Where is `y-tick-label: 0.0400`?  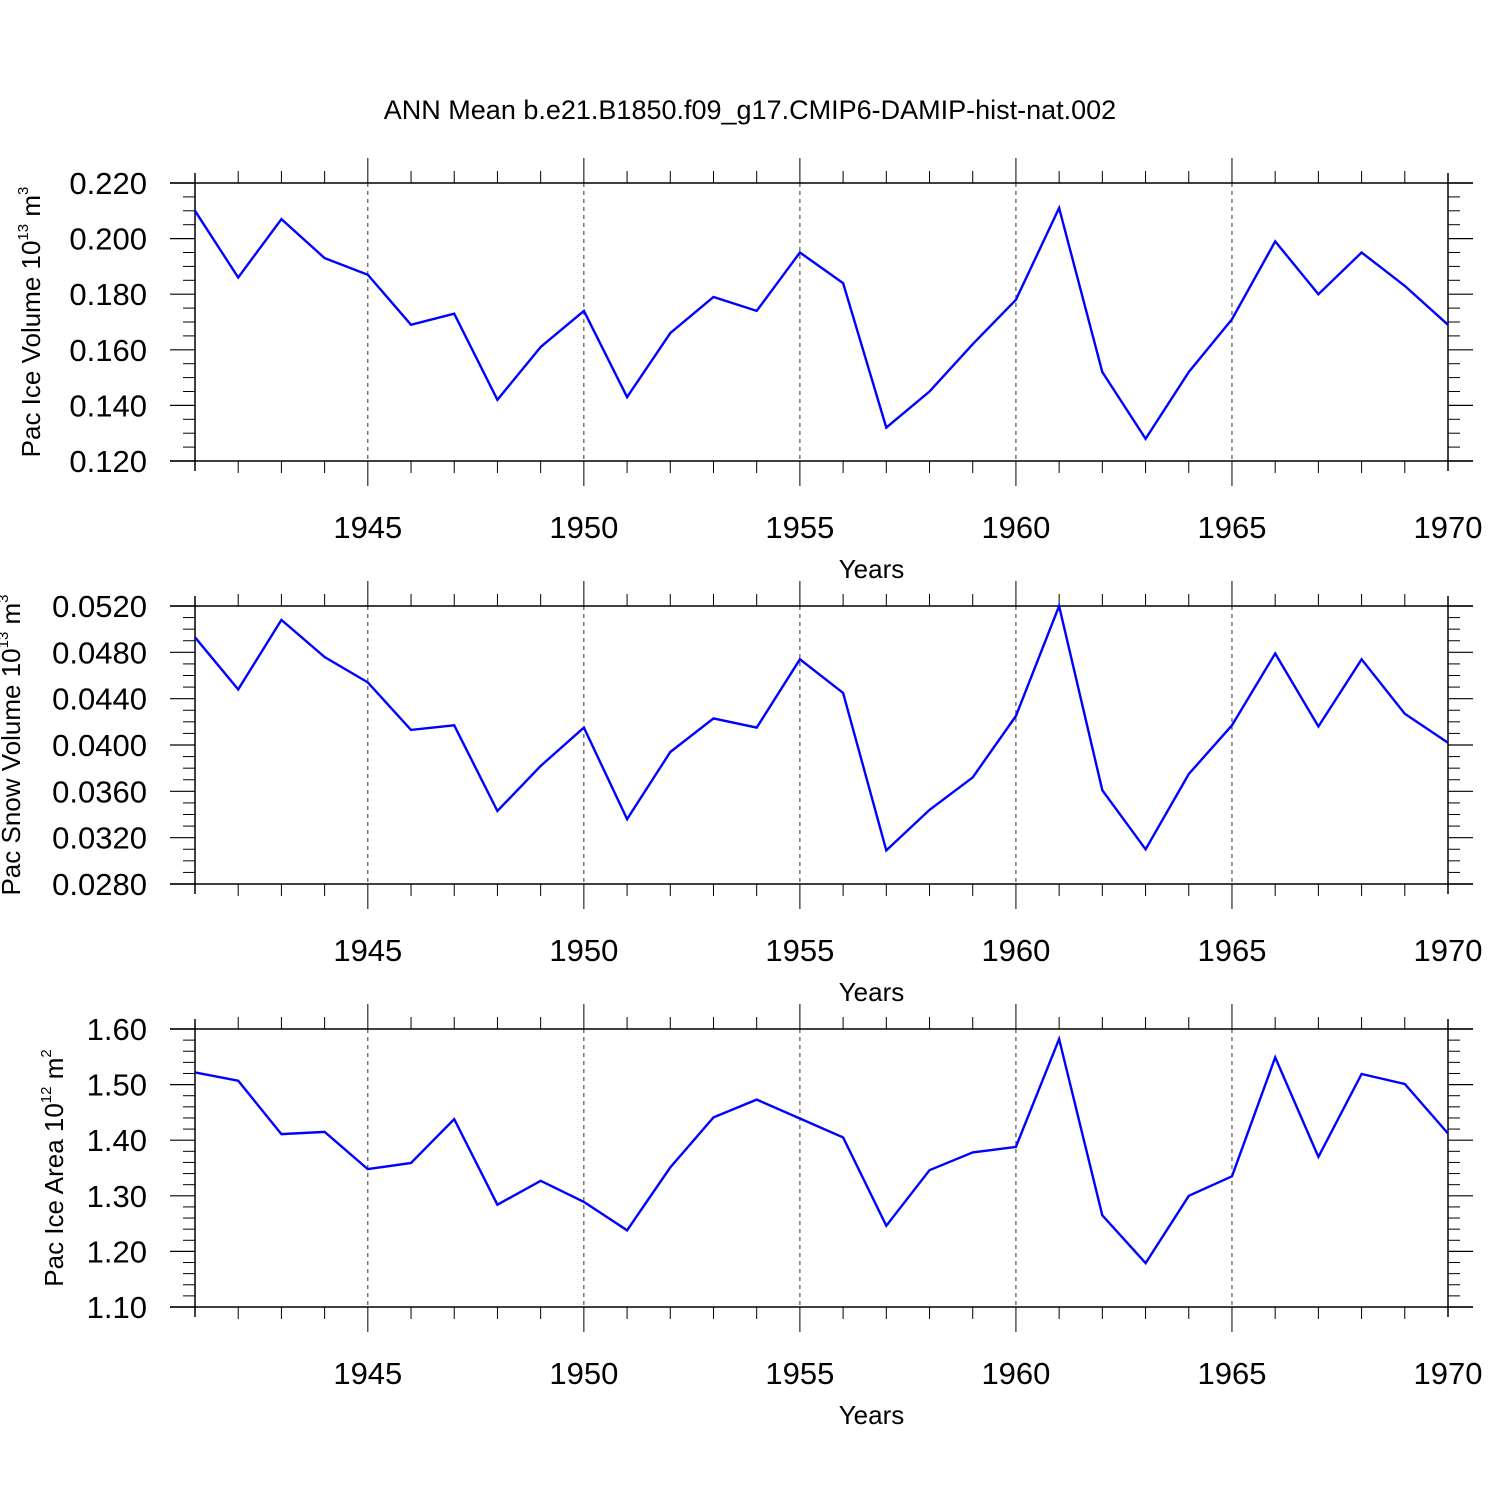 y-tick-label: 0.0400 is located at coordinates (99, 745).